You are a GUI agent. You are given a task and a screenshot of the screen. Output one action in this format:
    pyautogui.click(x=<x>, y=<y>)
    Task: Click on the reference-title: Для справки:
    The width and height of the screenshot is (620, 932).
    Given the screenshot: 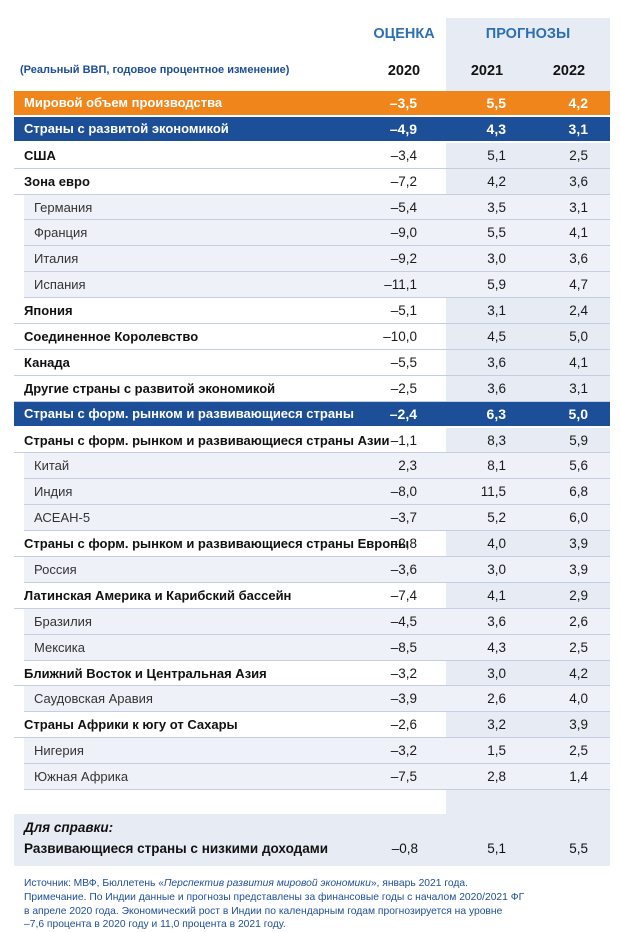 What is the action you would take?
    pyautogui.click(x=69, y=827)
    